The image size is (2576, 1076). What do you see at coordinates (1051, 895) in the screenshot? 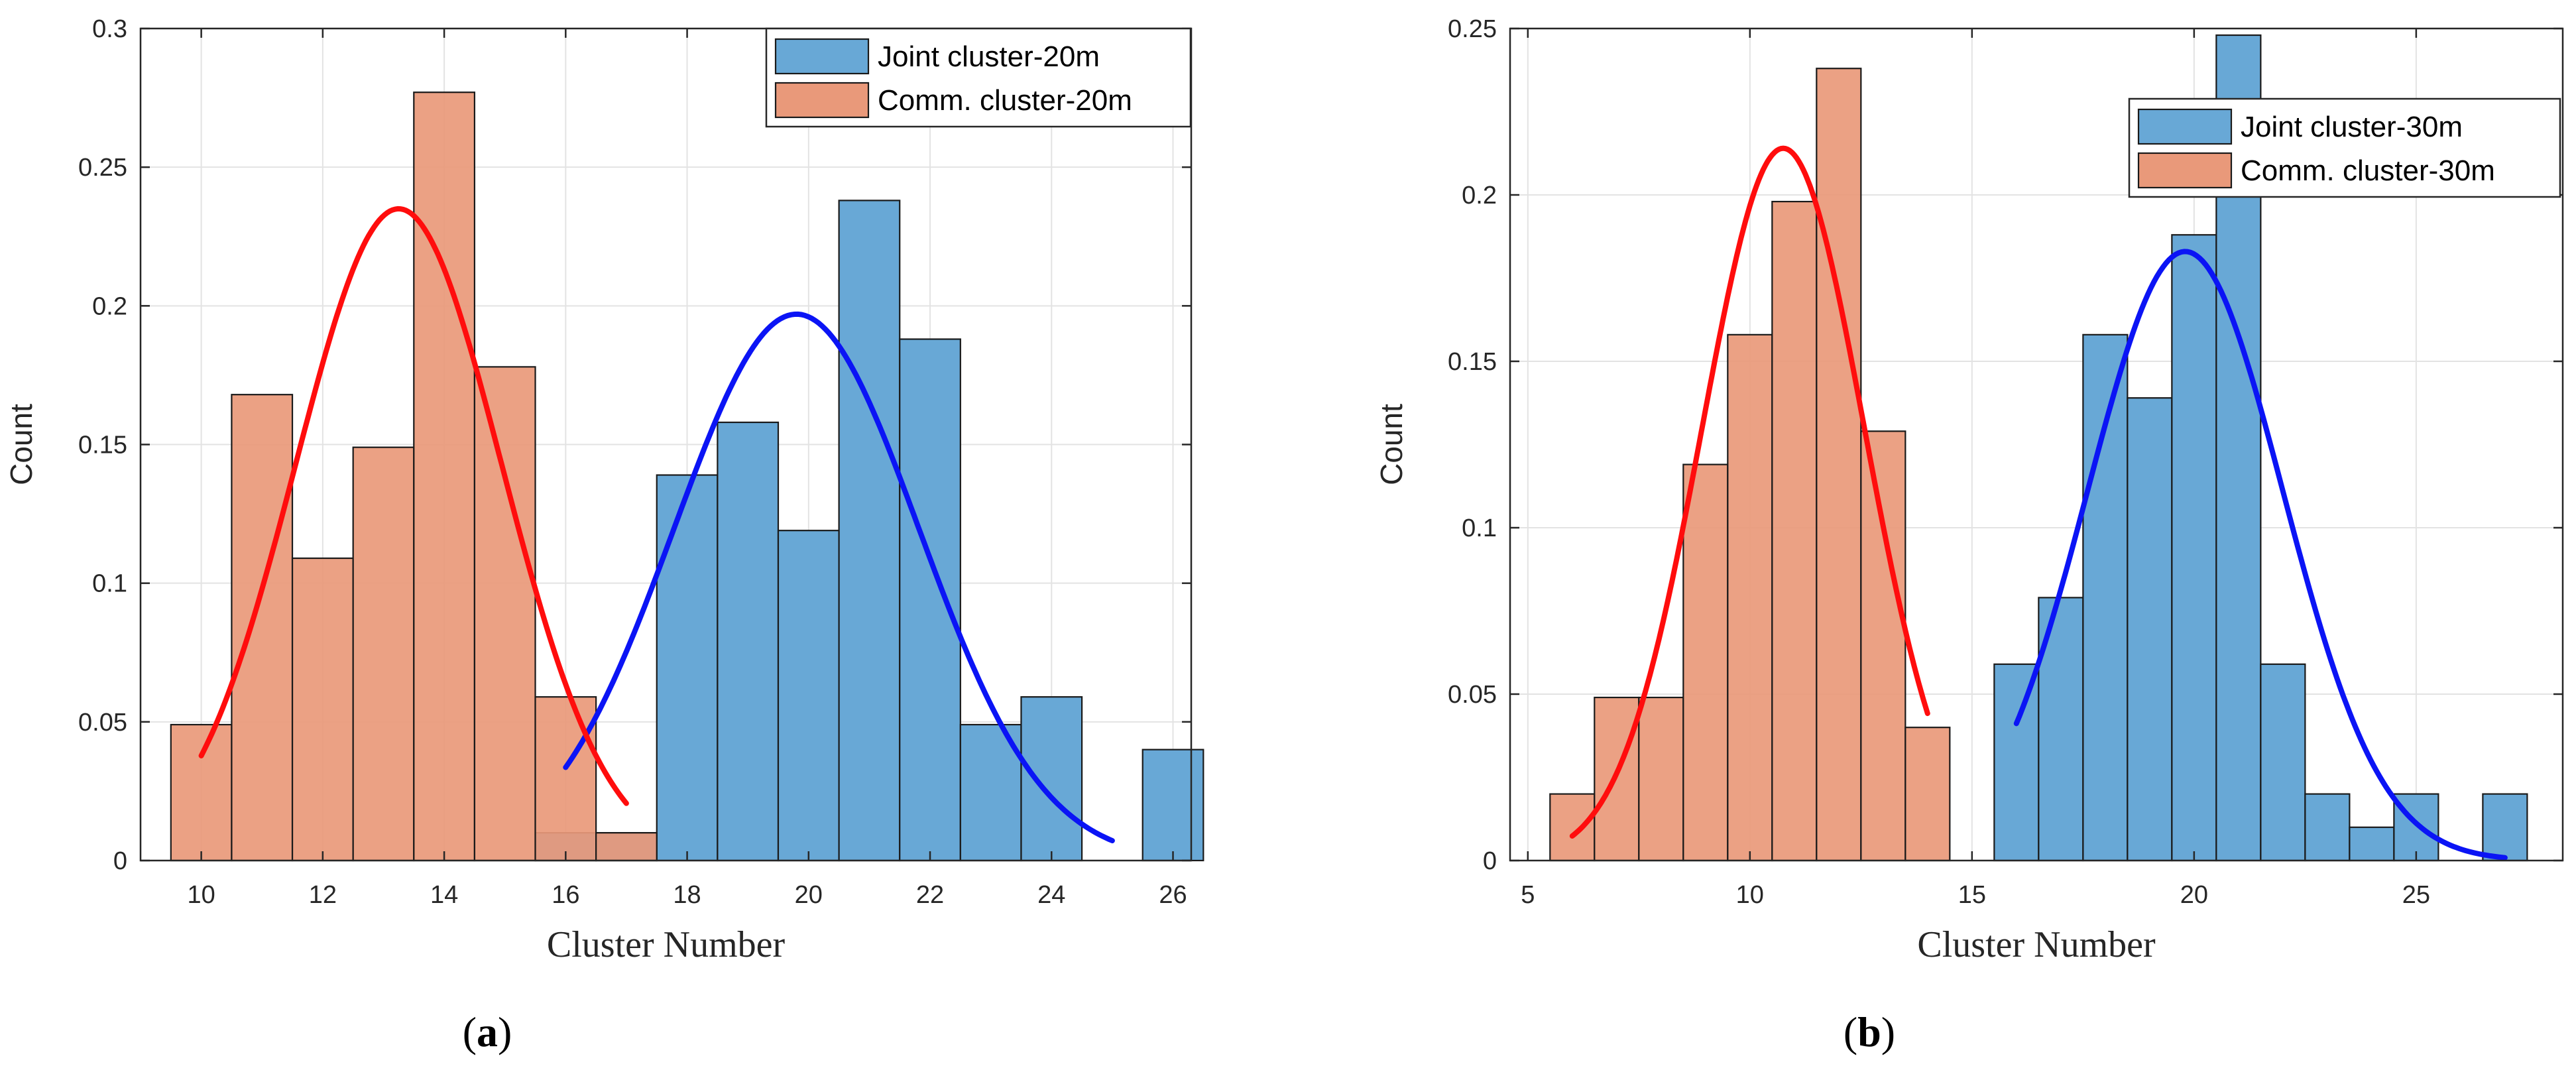
I see `x-tick-label: 24` at bounding box center [1051, 895].